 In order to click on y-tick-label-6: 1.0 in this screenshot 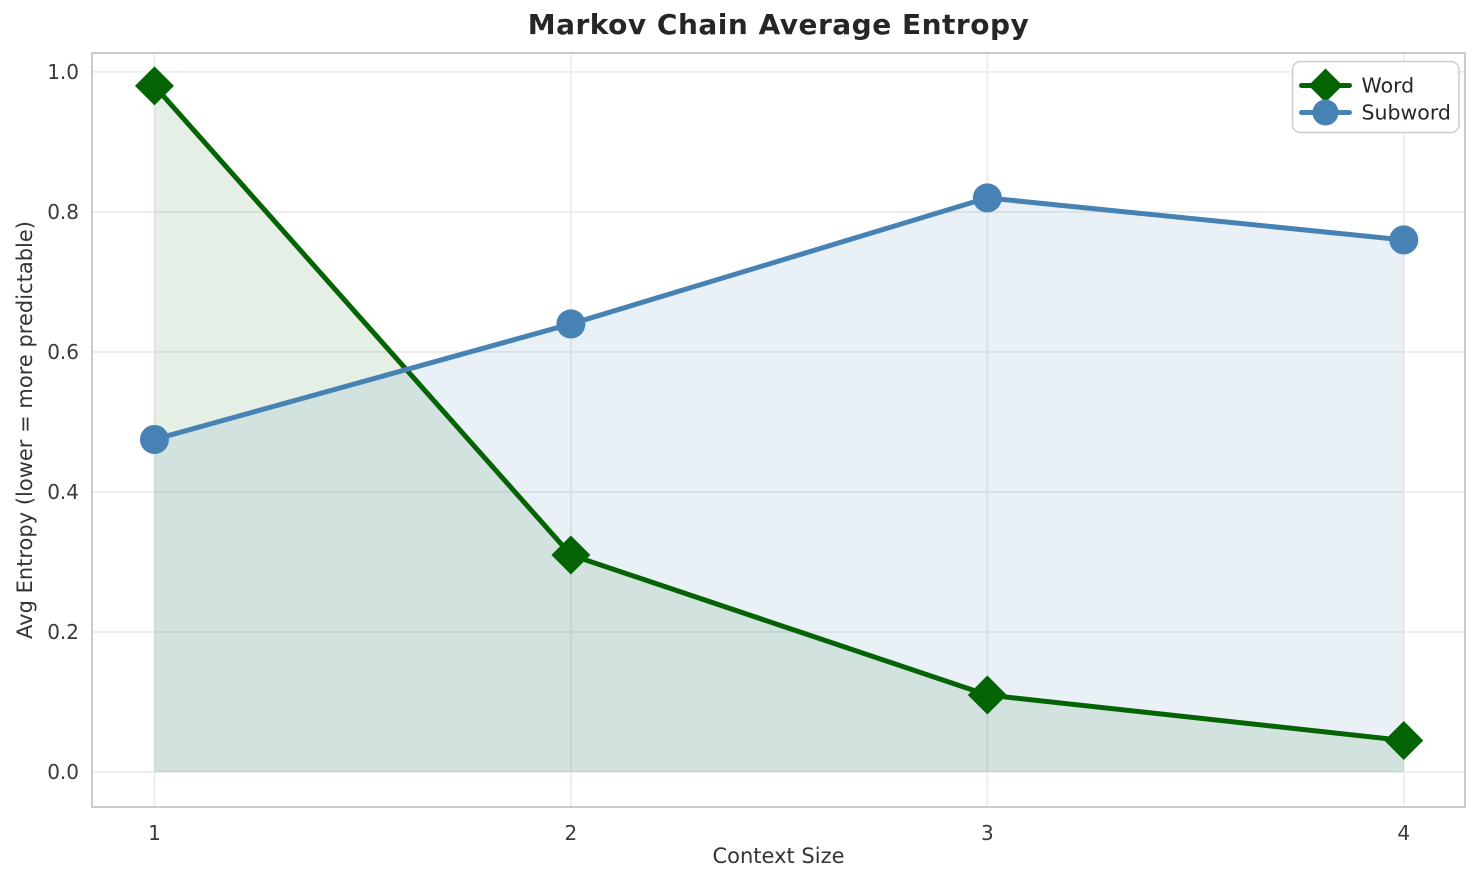, I will do `click(63, 72)`.